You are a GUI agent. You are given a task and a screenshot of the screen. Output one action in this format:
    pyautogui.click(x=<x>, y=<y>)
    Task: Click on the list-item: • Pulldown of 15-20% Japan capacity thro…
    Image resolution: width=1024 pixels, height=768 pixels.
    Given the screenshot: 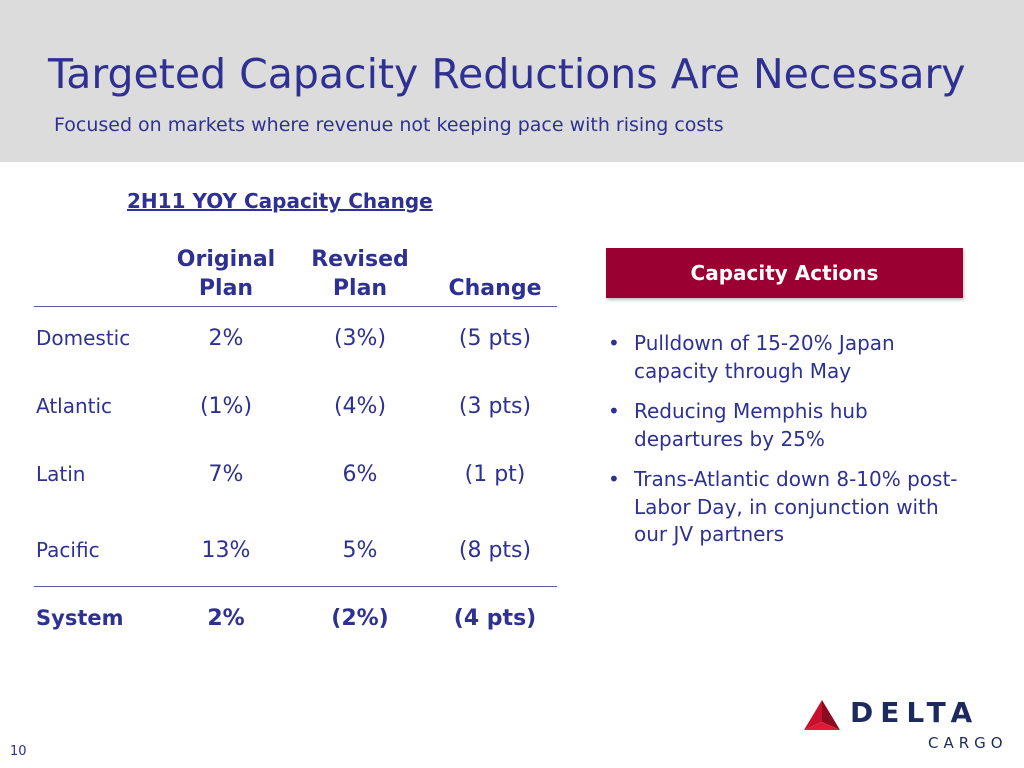 What is the action you would take?
    pyautogui.click(x=788, y=357)
    